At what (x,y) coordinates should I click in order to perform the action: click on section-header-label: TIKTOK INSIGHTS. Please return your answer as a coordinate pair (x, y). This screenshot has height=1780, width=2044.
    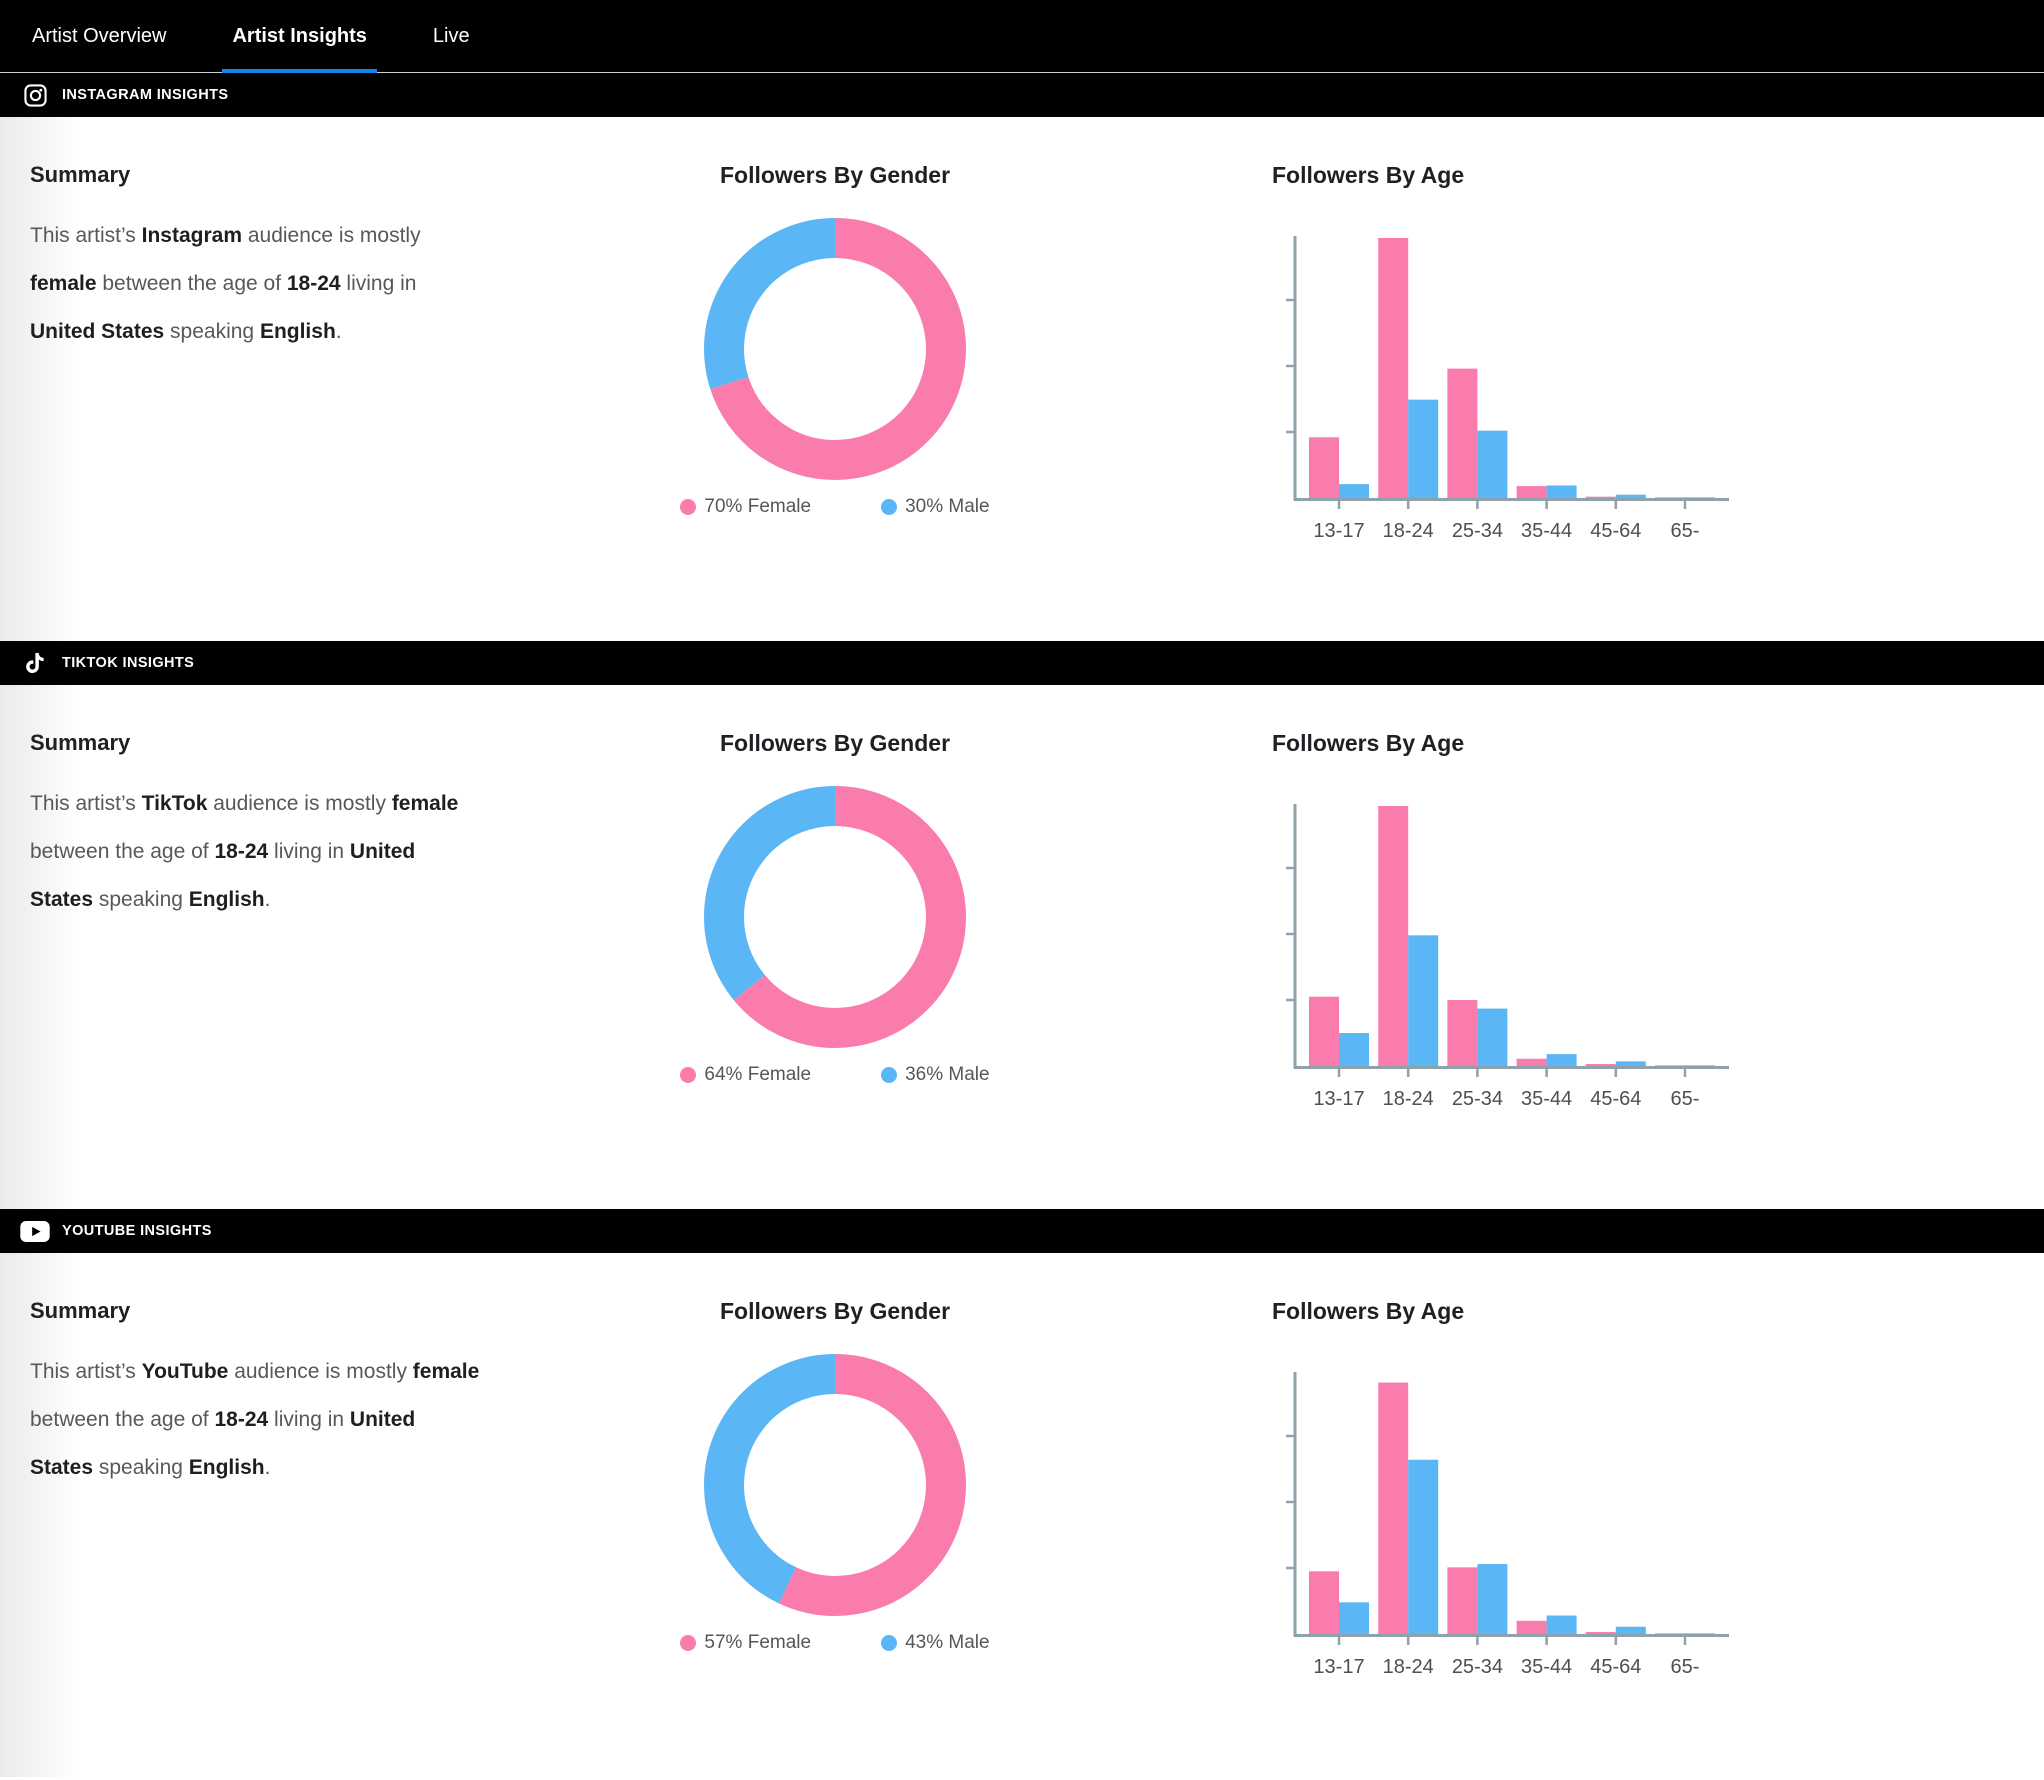
    Looking at the image, I should click on (128, 663).